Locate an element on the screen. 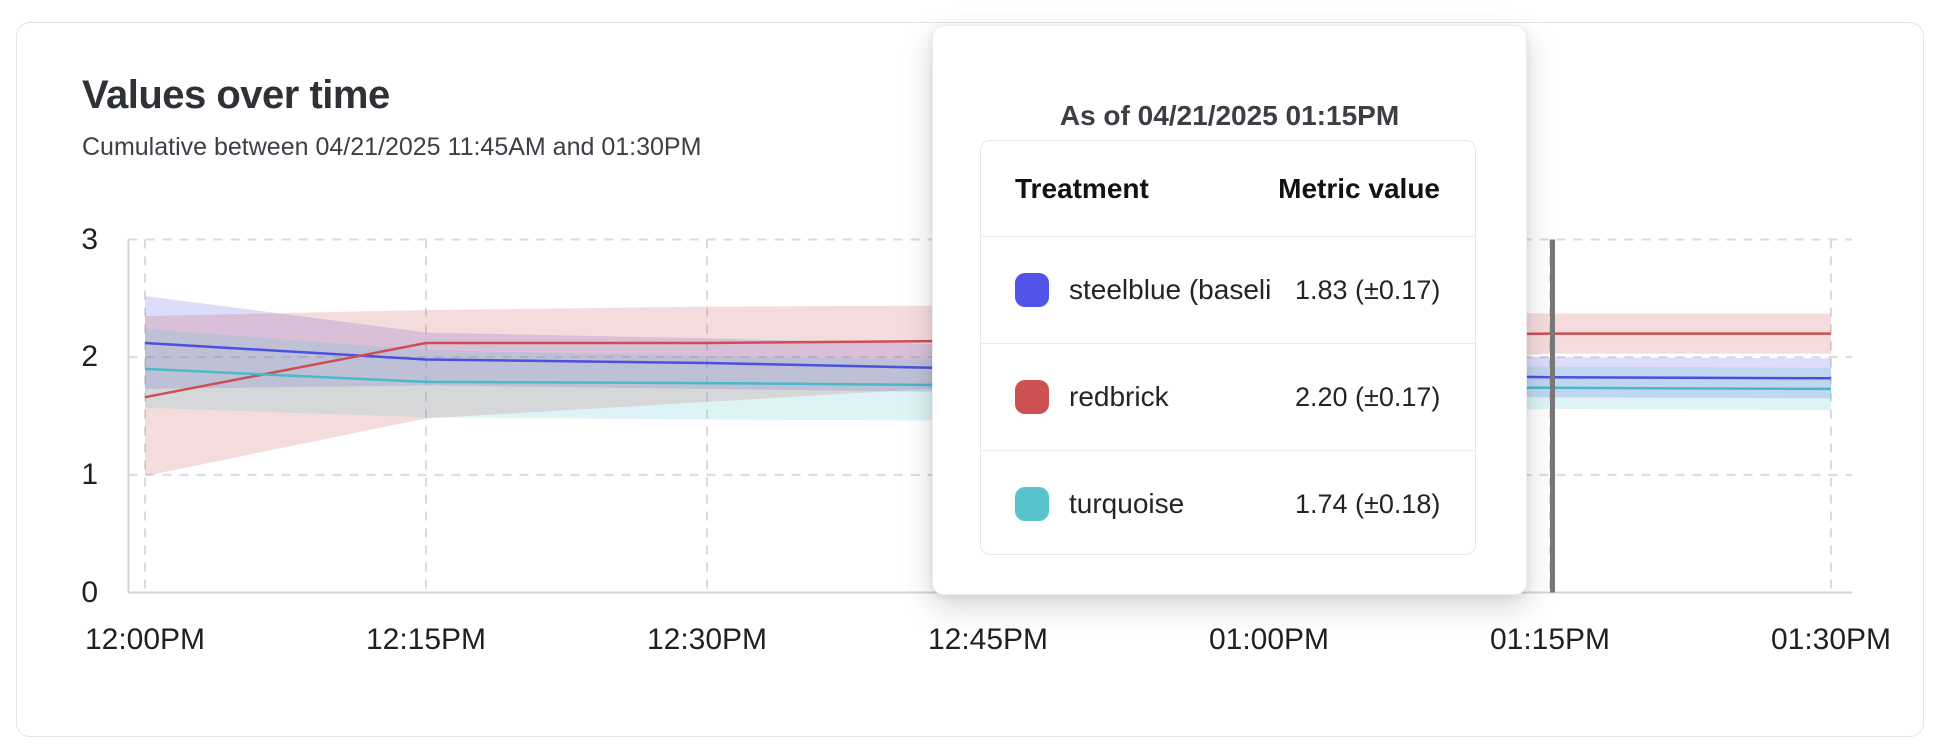 The width and height of the screenshot is (1944, 750). metric-value: 1.74 (±0.18) is located at coordinates (1368, 503).